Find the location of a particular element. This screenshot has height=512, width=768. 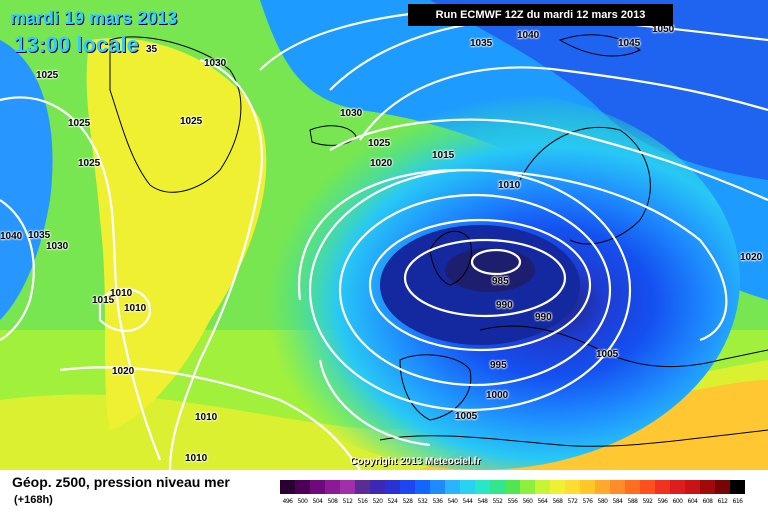

legend-tick-label: 556 is located at coordinates (512, 501).